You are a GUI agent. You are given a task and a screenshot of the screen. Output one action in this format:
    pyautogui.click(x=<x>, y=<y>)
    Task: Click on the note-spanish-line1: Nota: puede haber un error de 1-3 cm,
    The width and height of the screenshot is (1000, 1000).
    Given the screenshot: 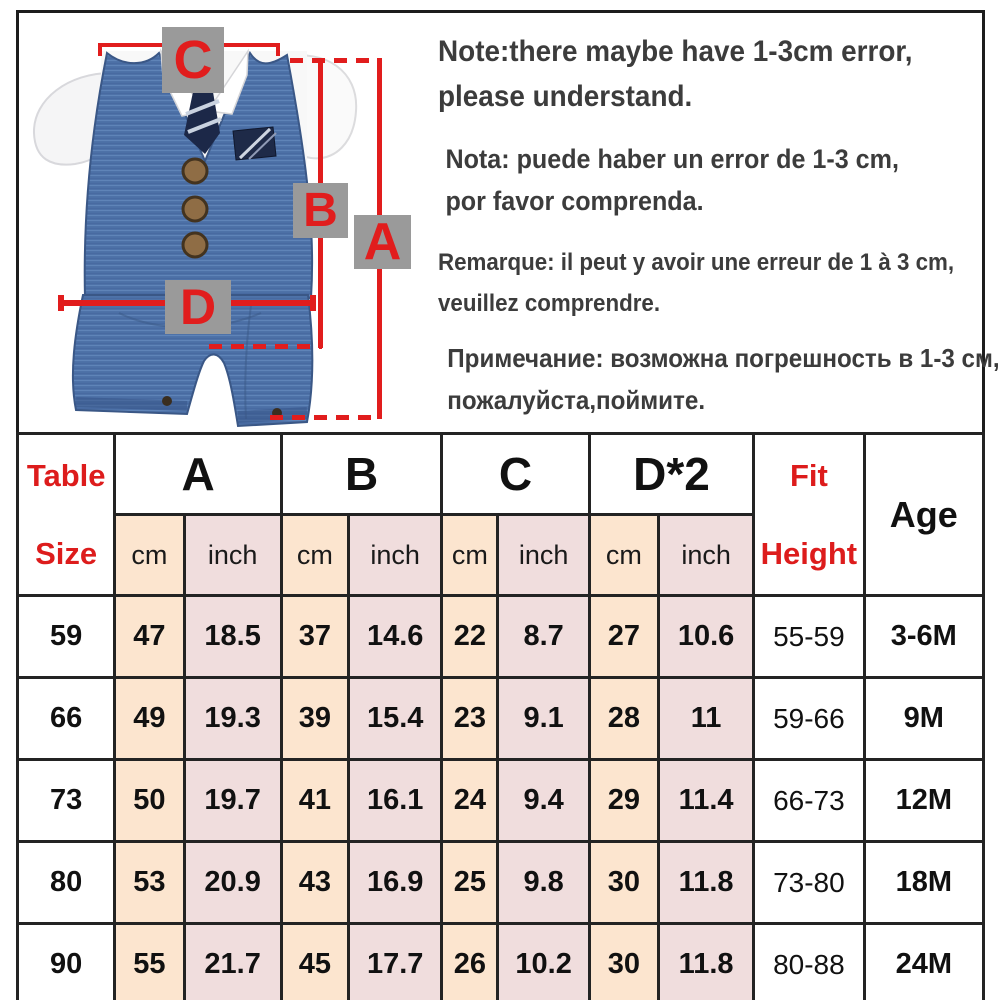 What is the action you would take?
    pyautogui.click(x=672, y=159)
    